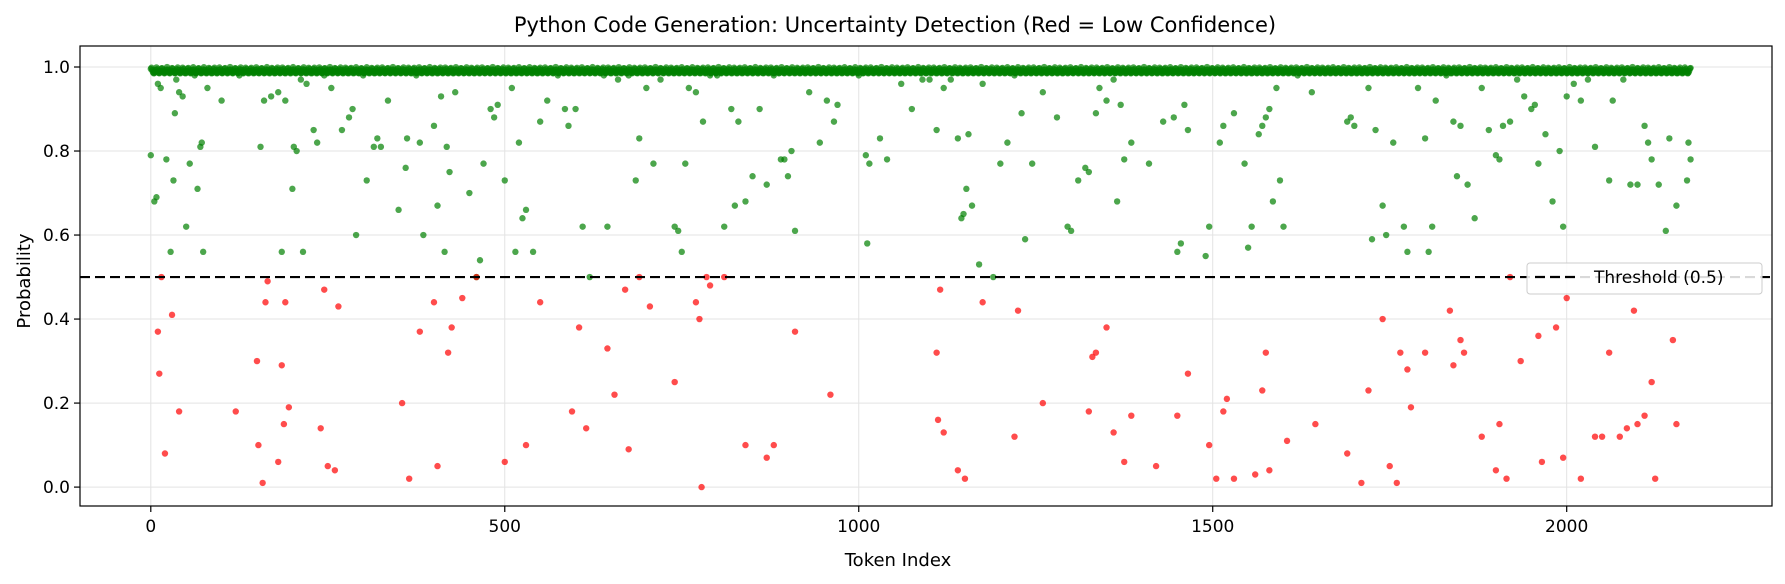 The image size is (1785, 584). What do you see at coordinates (1658, 278) in the screenshot?
I see `legend-threshold-label: Threshold (0.5)` at bounding box center [1658, 278].